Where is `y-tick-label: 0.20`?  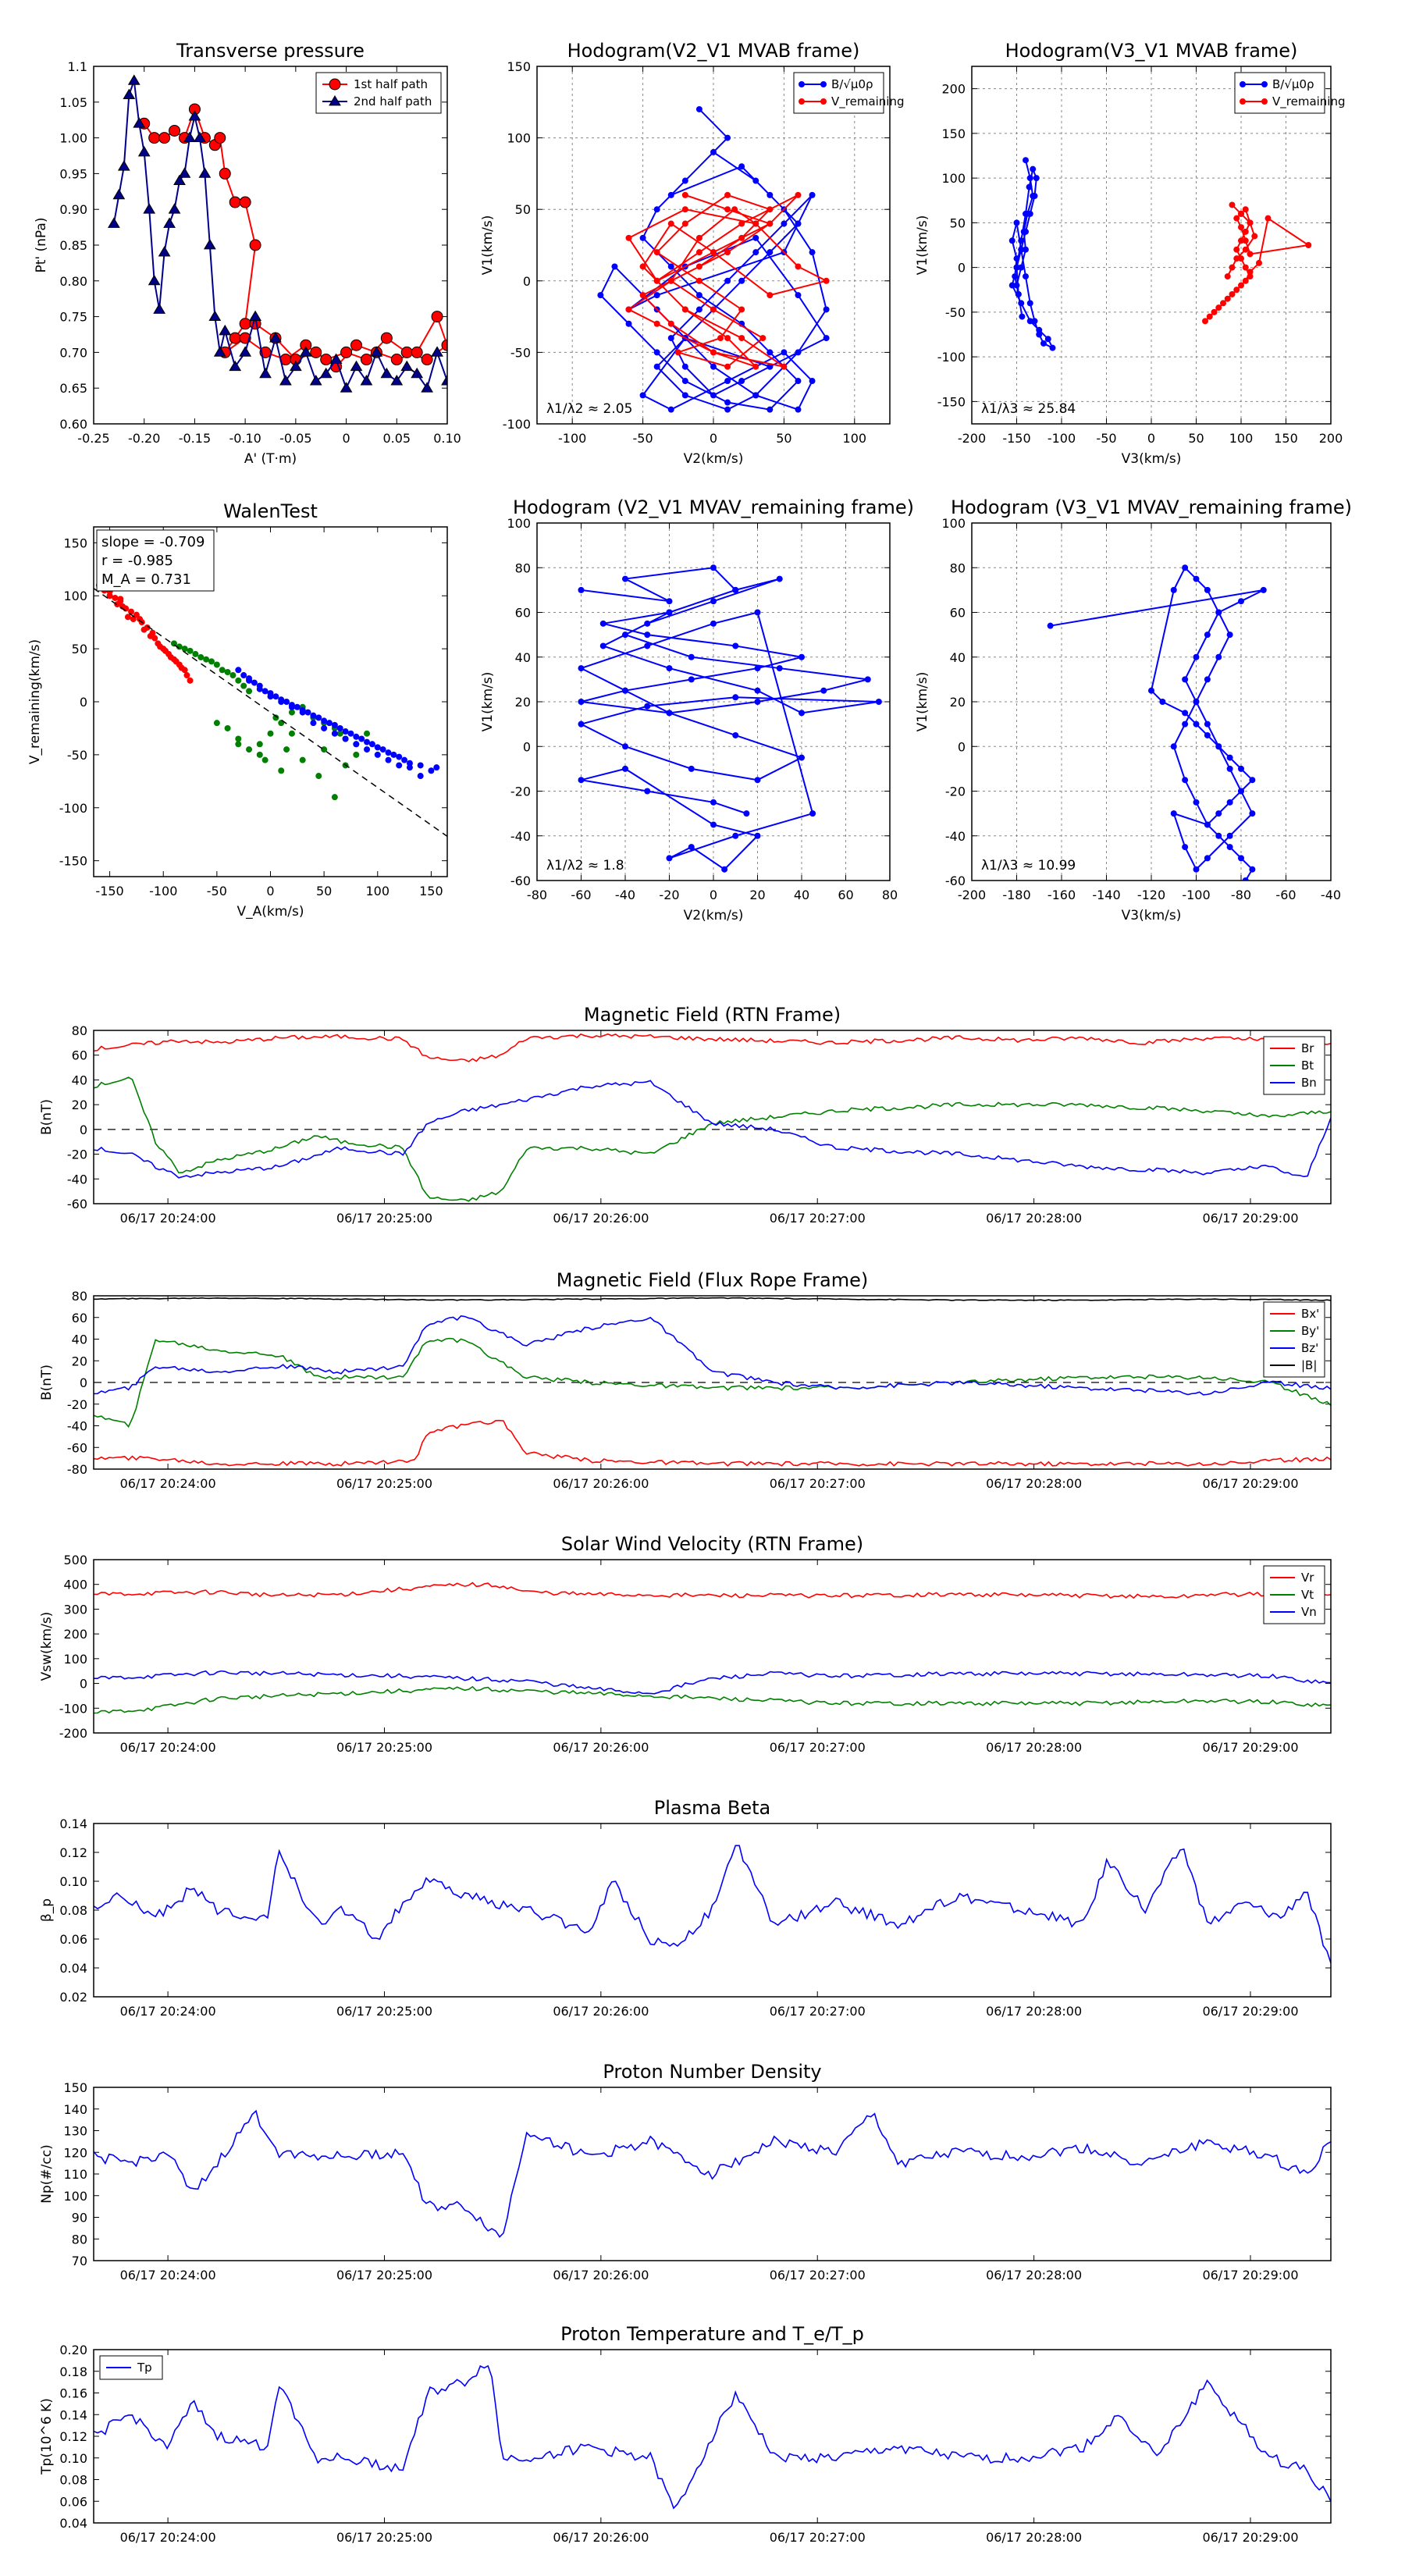
y-tick-label: 0.20 is located at coordinates (73, 2350).